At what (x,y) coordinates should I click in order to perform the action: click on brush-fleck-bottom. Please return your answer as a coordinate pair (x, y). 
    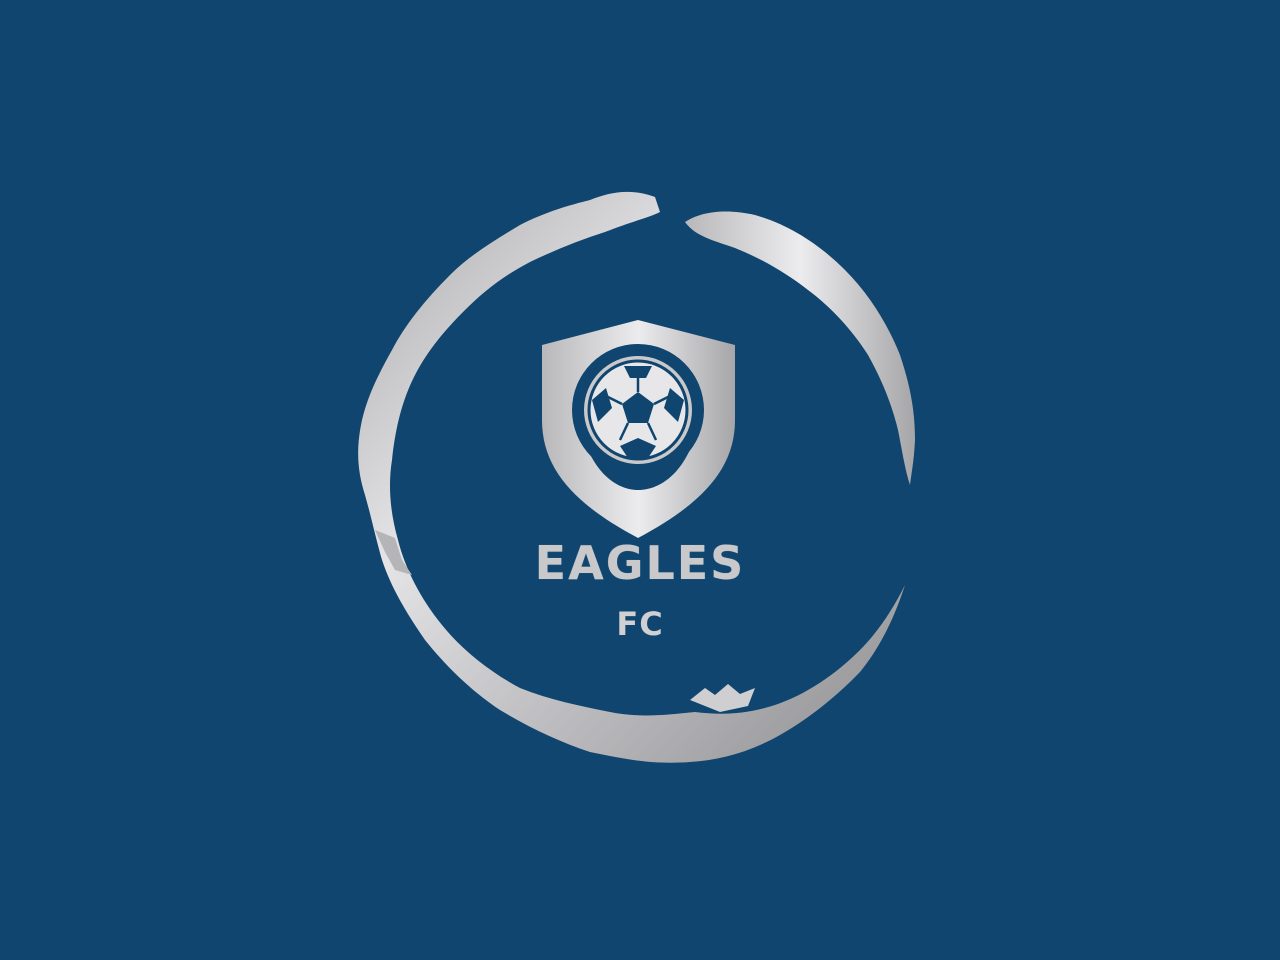
    Looking at the image, I should click on (722, 698).